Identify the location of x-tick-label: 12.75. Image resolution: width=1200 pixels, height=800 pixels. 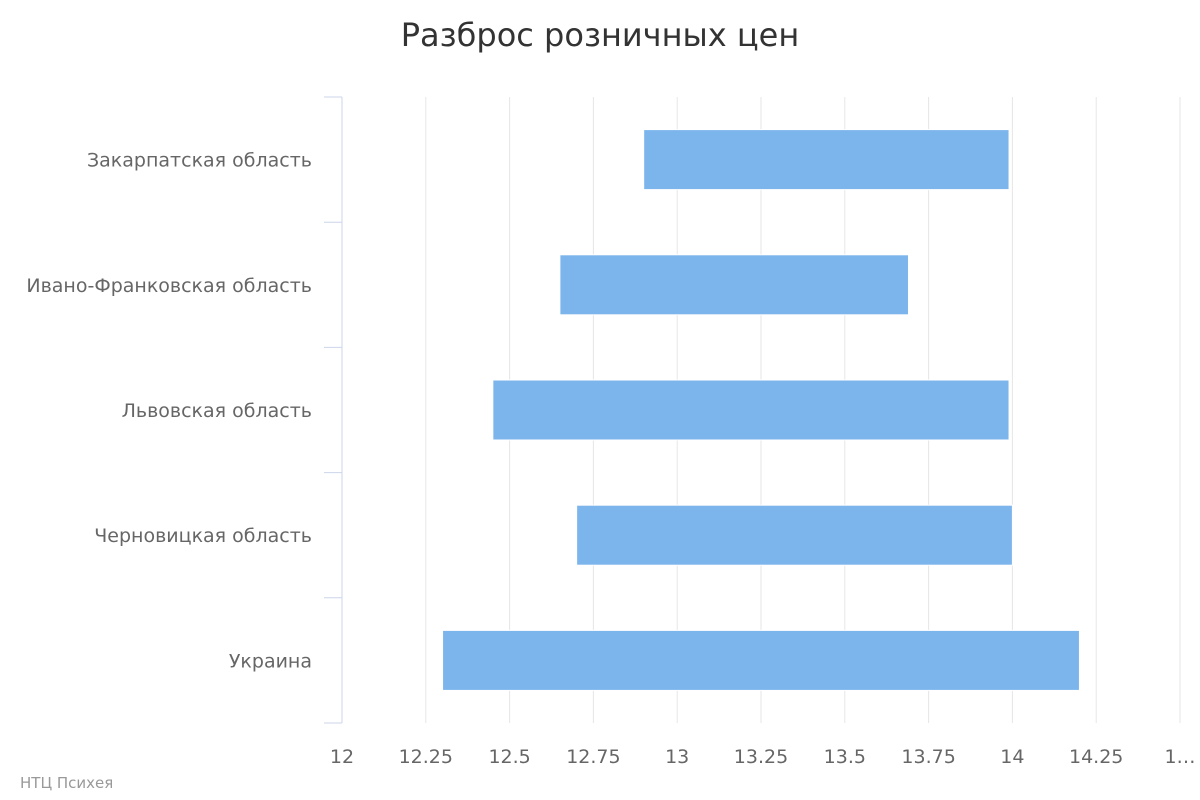
(593, 757).